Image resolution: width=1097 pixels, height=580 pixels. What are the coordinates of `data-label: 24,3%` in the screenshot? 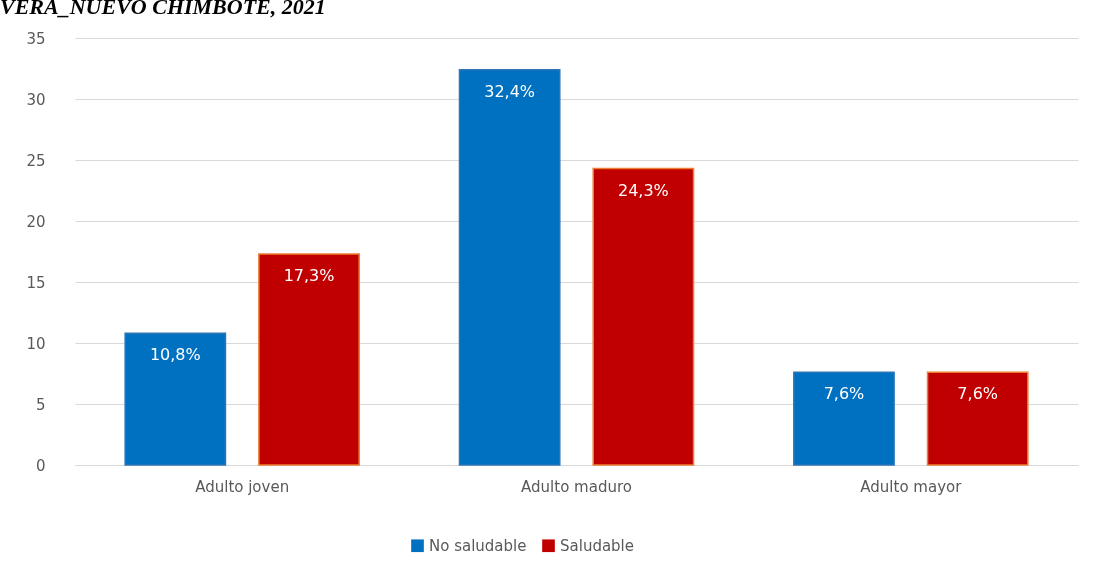 It's located at (643, 190).